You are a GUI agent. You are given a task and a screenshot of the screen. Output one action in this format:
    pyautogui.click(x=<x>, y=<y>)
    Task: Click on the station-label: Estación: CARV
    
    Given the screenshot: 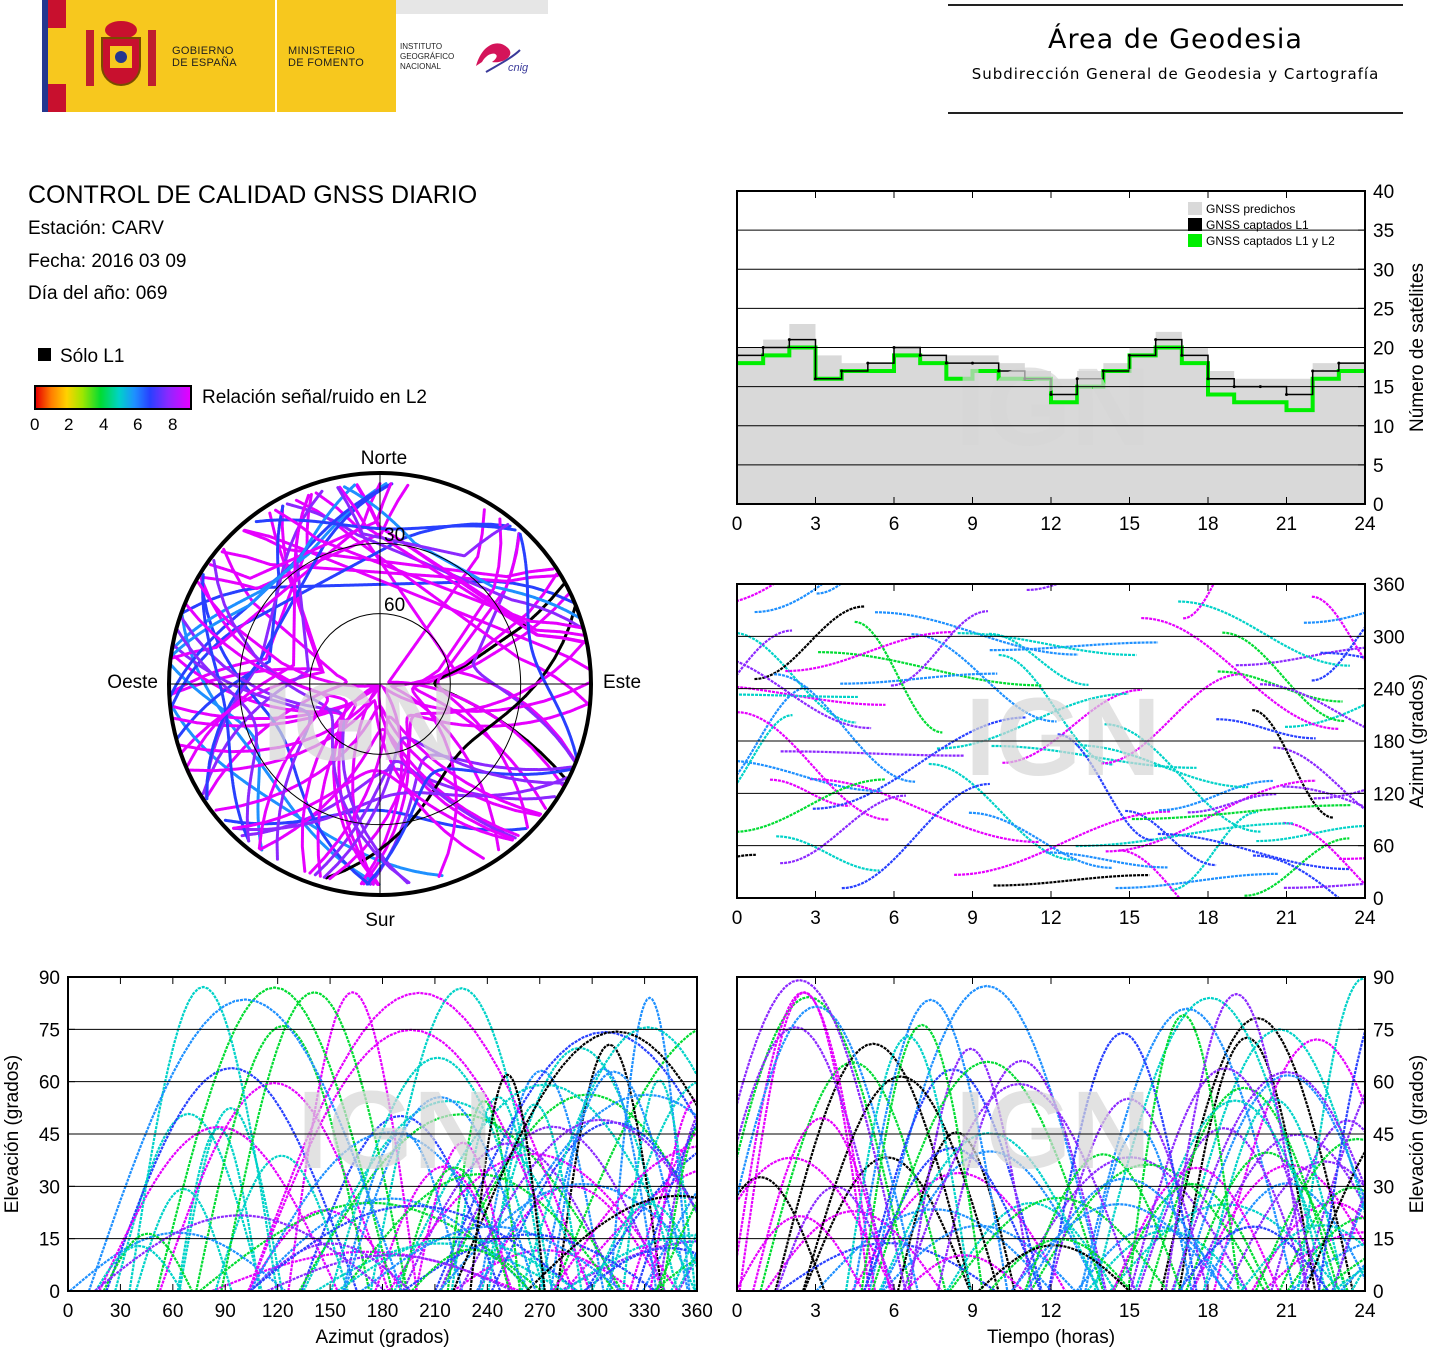 What is the action you would take?
    pyautogui.click(x=96, y=228)
    